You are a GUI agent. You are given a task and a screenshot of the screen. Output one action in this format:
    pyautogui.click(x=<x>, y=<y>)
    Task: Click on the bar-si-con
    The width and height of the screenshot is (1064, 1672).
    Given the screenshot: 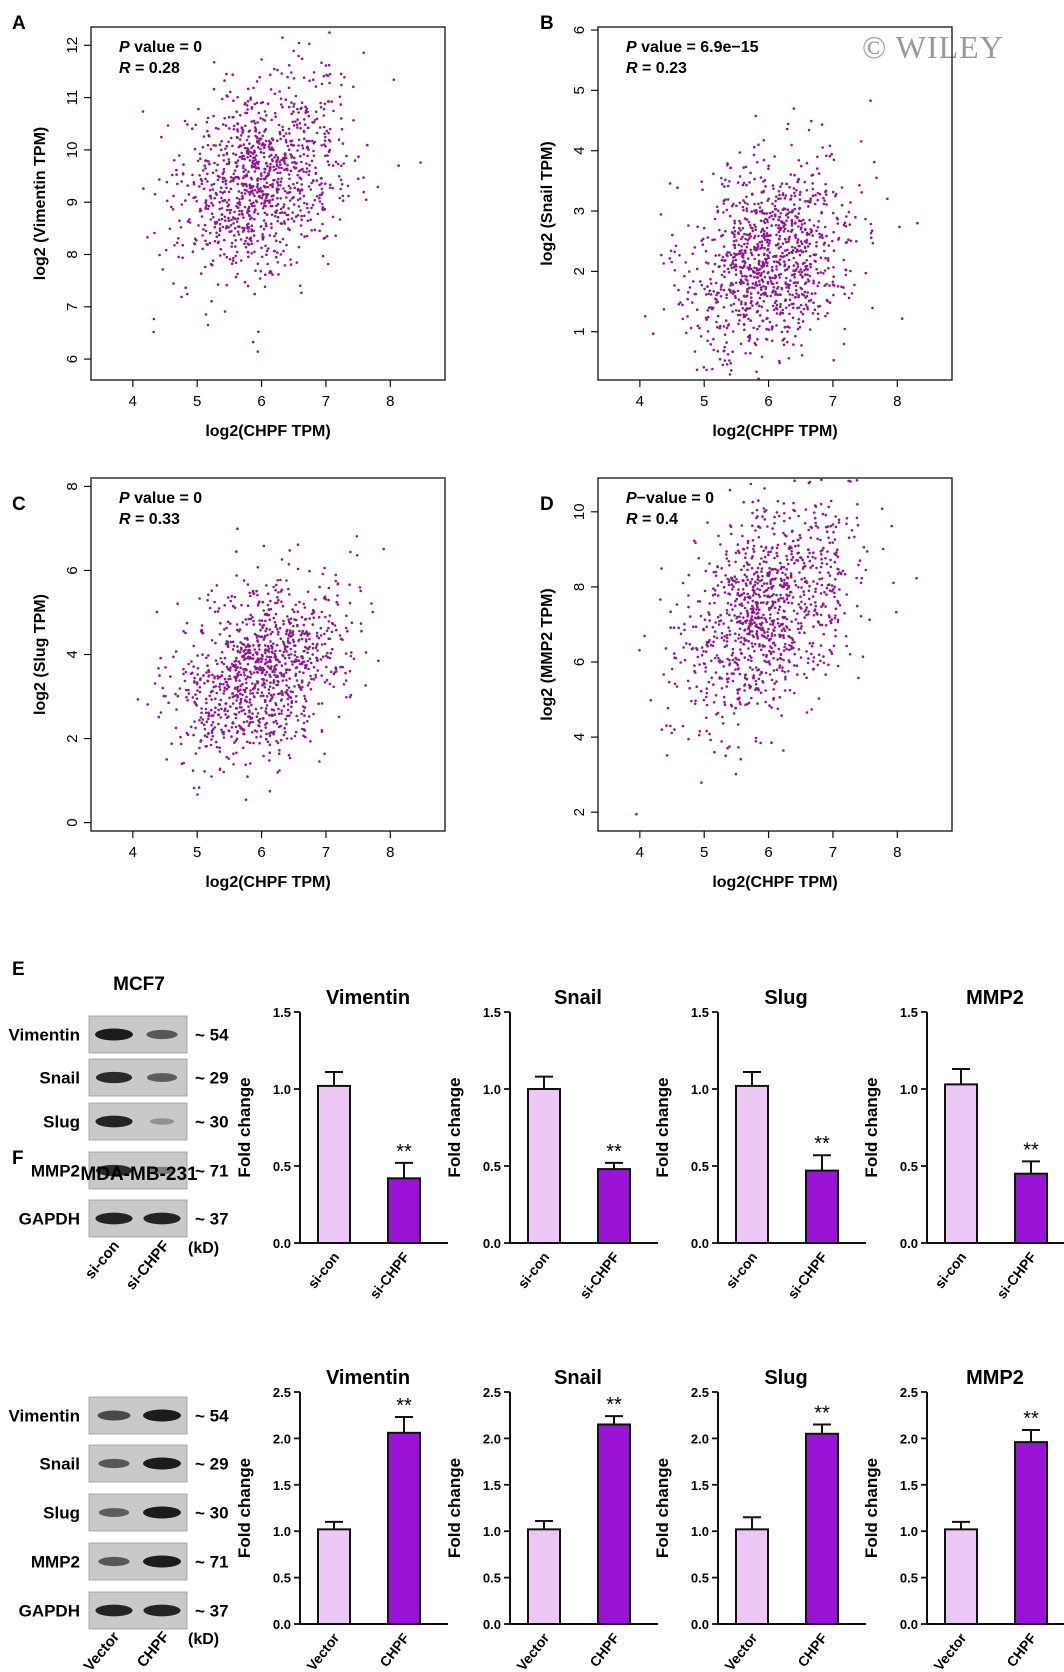 What is the action you would take?
    pyautogui.click(x=334, y=1164)
    